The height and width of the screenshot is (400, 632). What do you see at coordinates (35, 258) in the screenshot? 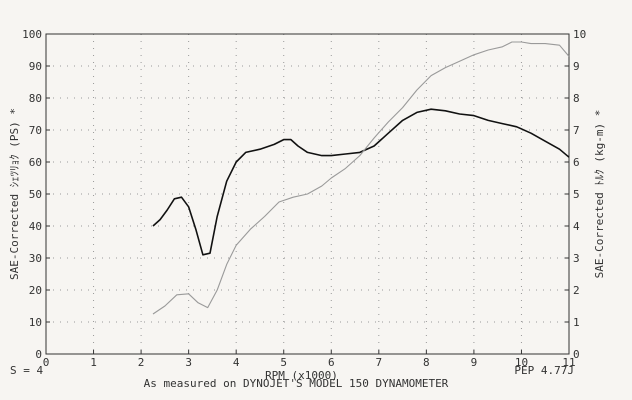
I see `y-left-tick-label: 30` at bounding box center [35, 258].